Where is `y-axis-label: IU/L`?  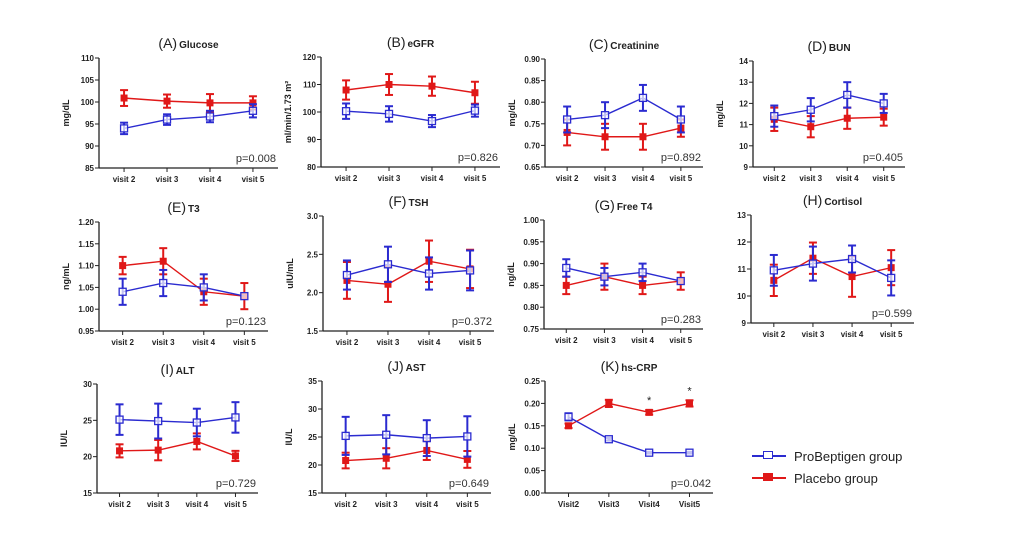 y-axis-label: IU/L is located at coordinates (289, 437).